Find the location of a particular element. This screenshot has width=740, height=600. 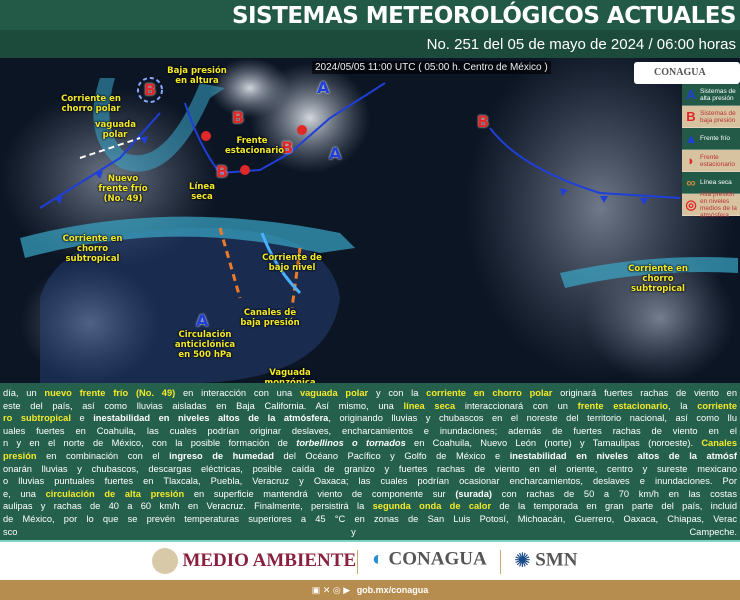

highlighted-term: nuevo frente frío (No. 49) is located at coordinates (110, 393).